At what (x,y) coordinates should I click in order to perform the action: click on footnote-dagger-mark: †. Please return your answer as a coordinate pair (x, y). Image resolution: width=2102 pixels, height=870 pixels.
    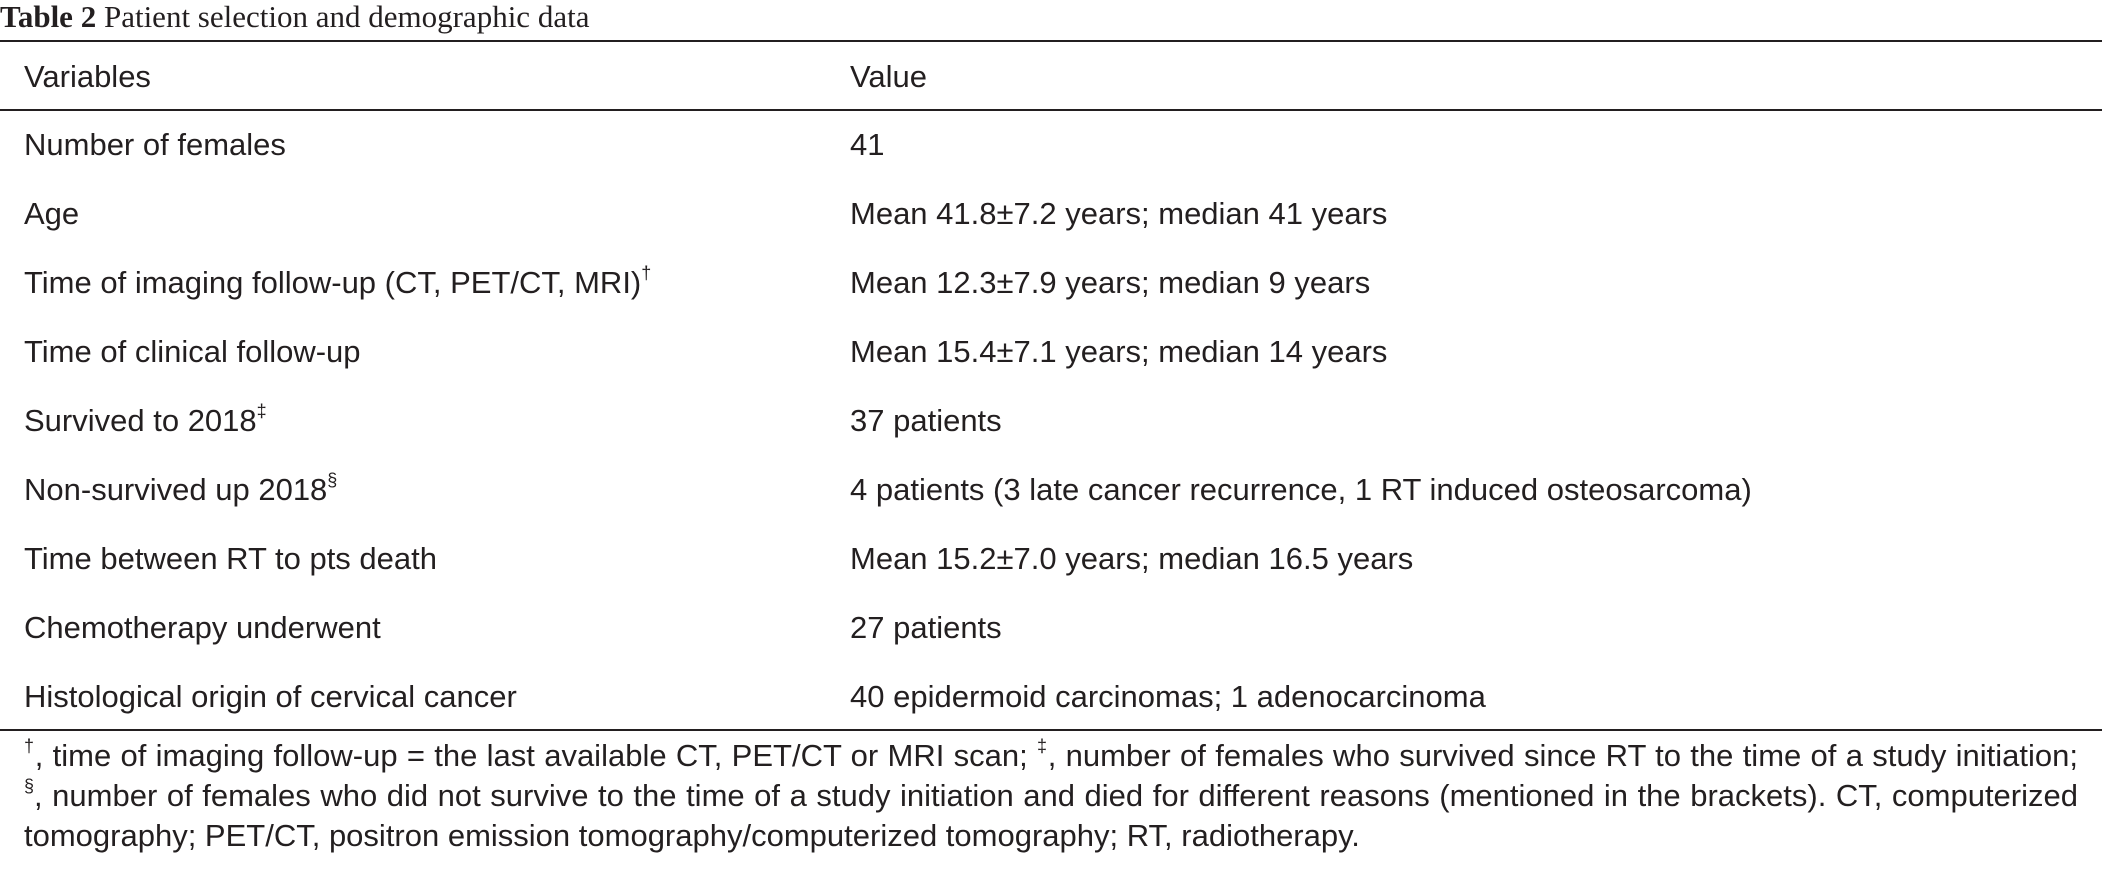
    Looking at the image, I should click on (29, 746).